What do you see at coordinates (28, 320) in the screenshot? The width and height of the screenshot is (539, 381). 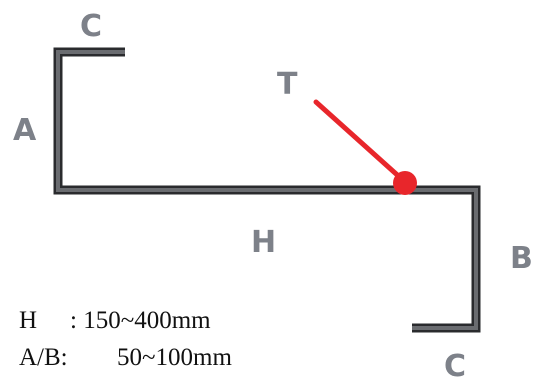 I see `spec-h-key: H` at bounding box center [28, 320].